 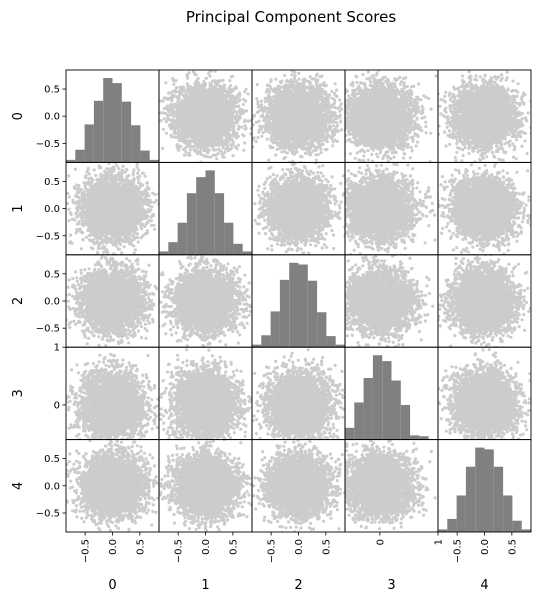 What do you see at coordinates (298, 585) in the screenshot?
I see `x-axis-label-2: 2` at bounding box center [298, 585].